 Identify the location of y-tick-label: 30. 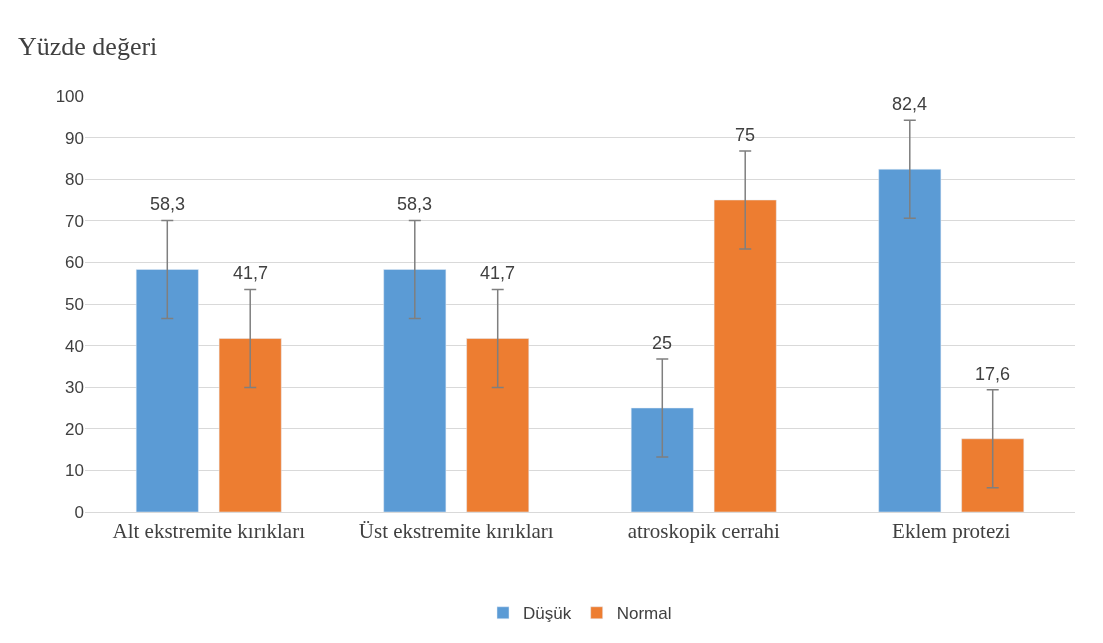
(74, 388).